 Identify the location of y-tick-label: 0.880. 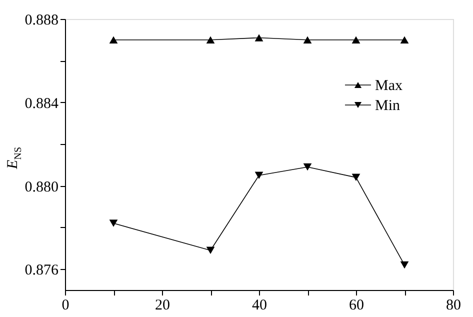
(41, 187).